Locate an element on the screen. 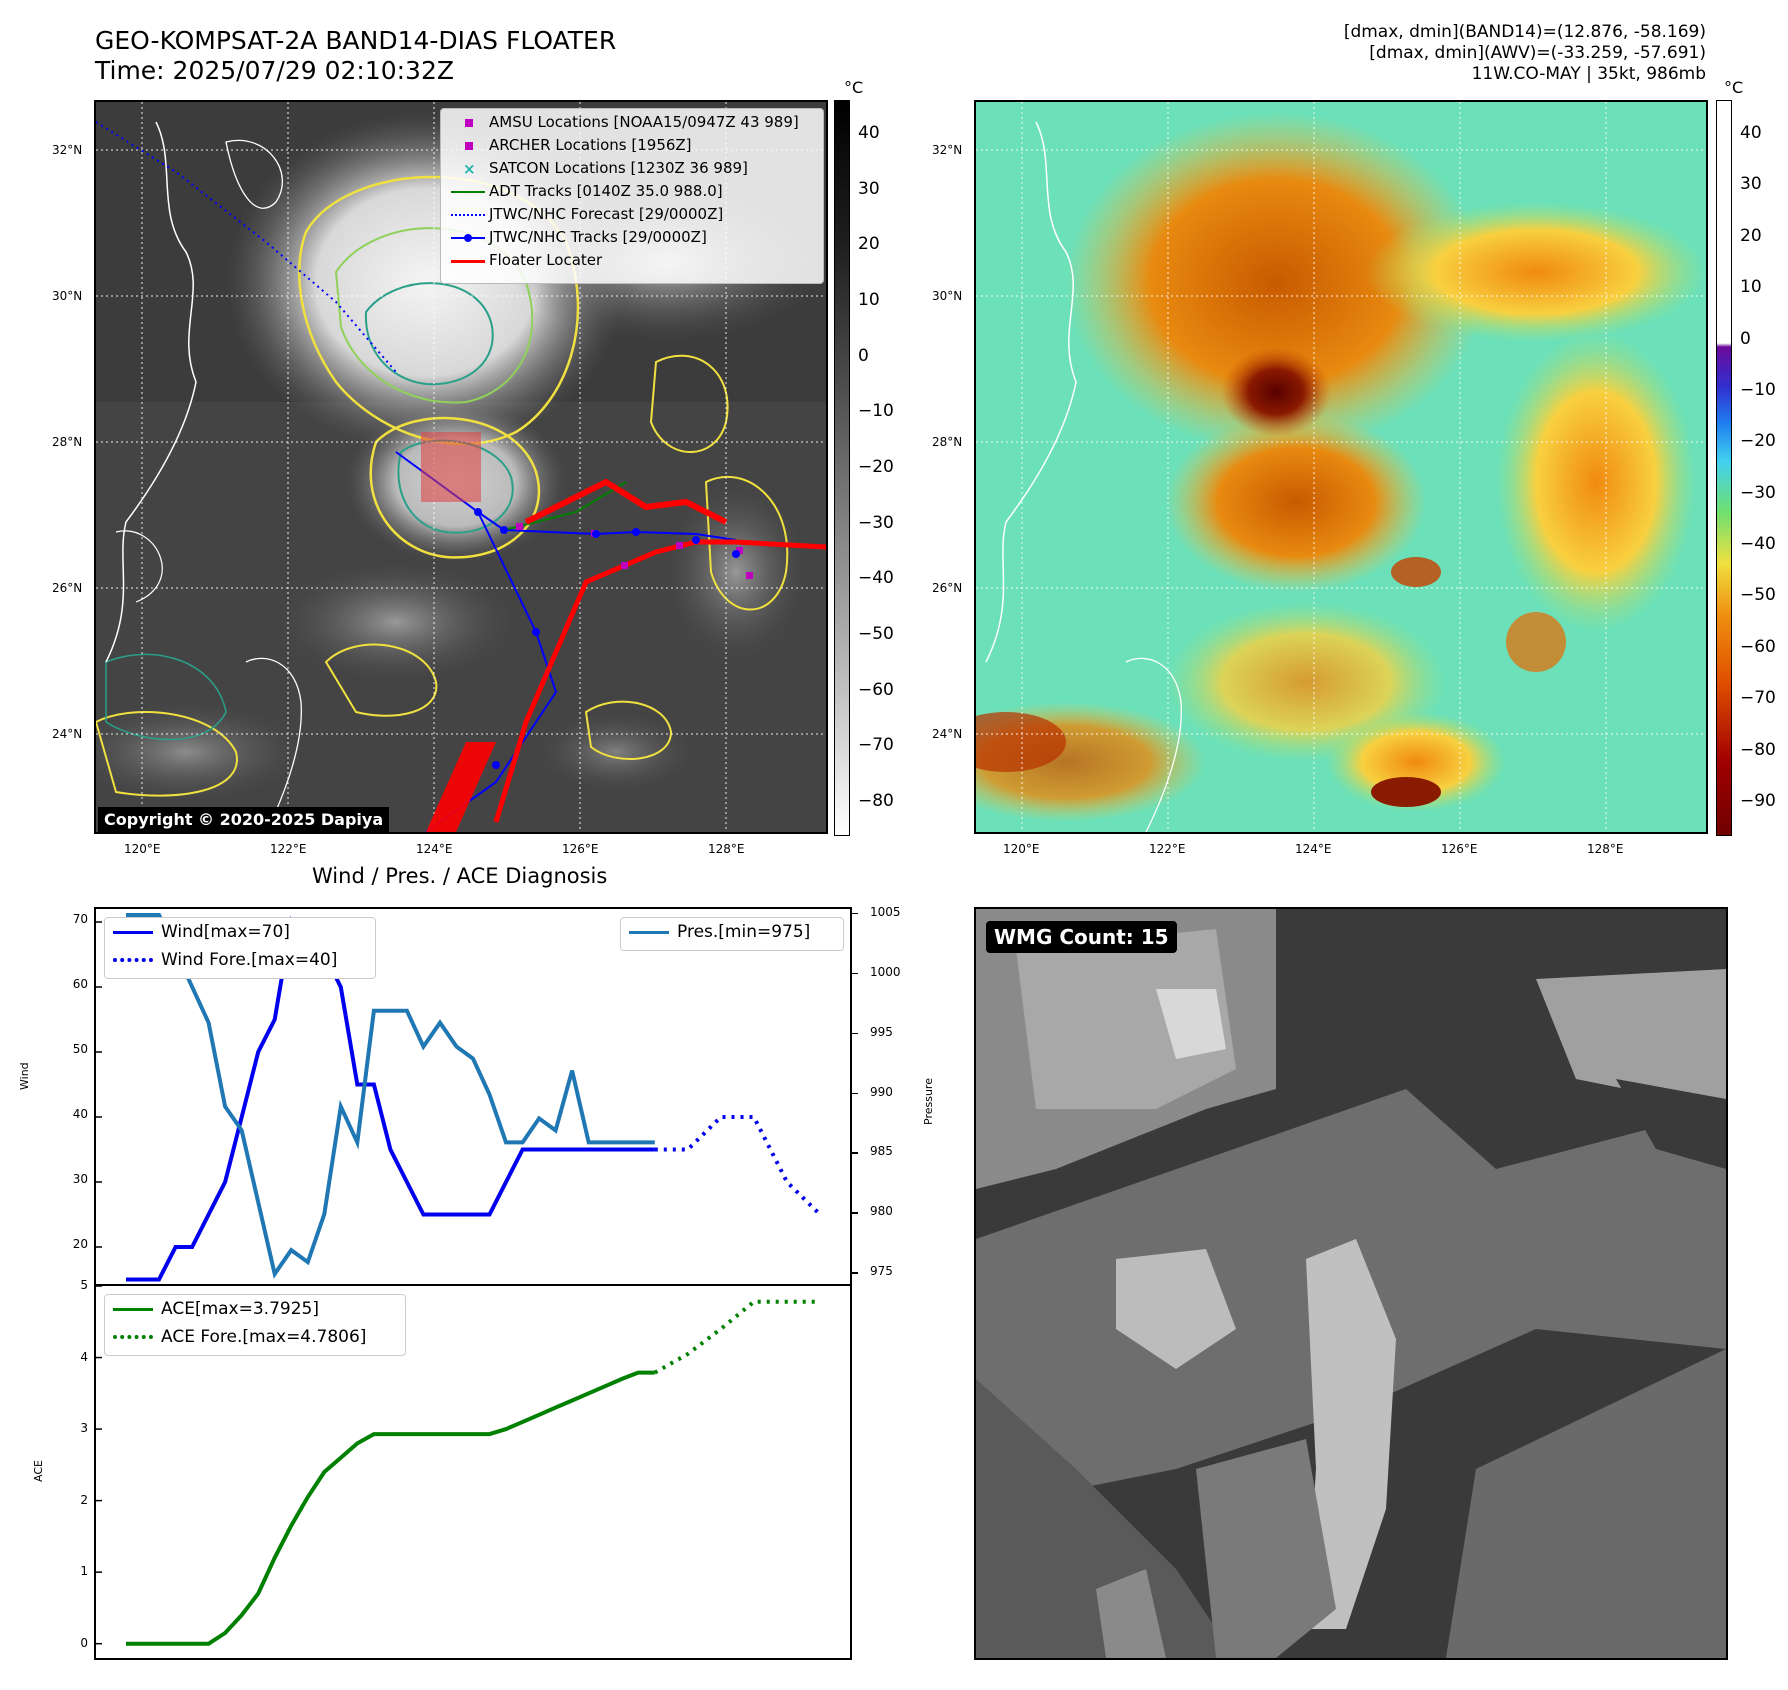 The height and width of the screenshot is (1690, 1788). ir-colorbar is located at coordinates (842, 468).